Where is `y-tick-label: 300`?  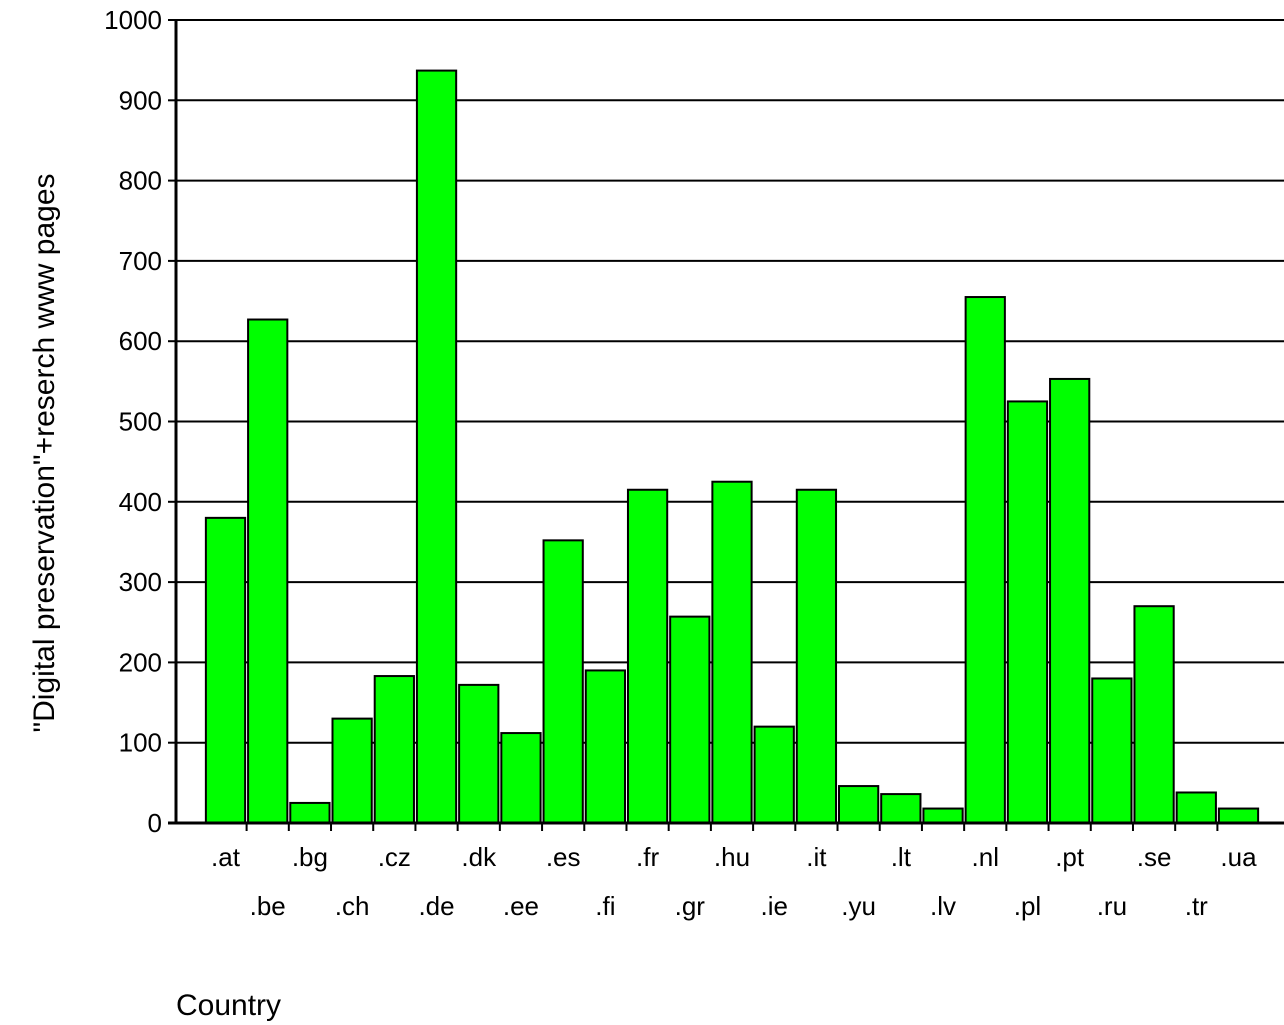
y-tick-label: 300 is located at coordinates (140, 582).